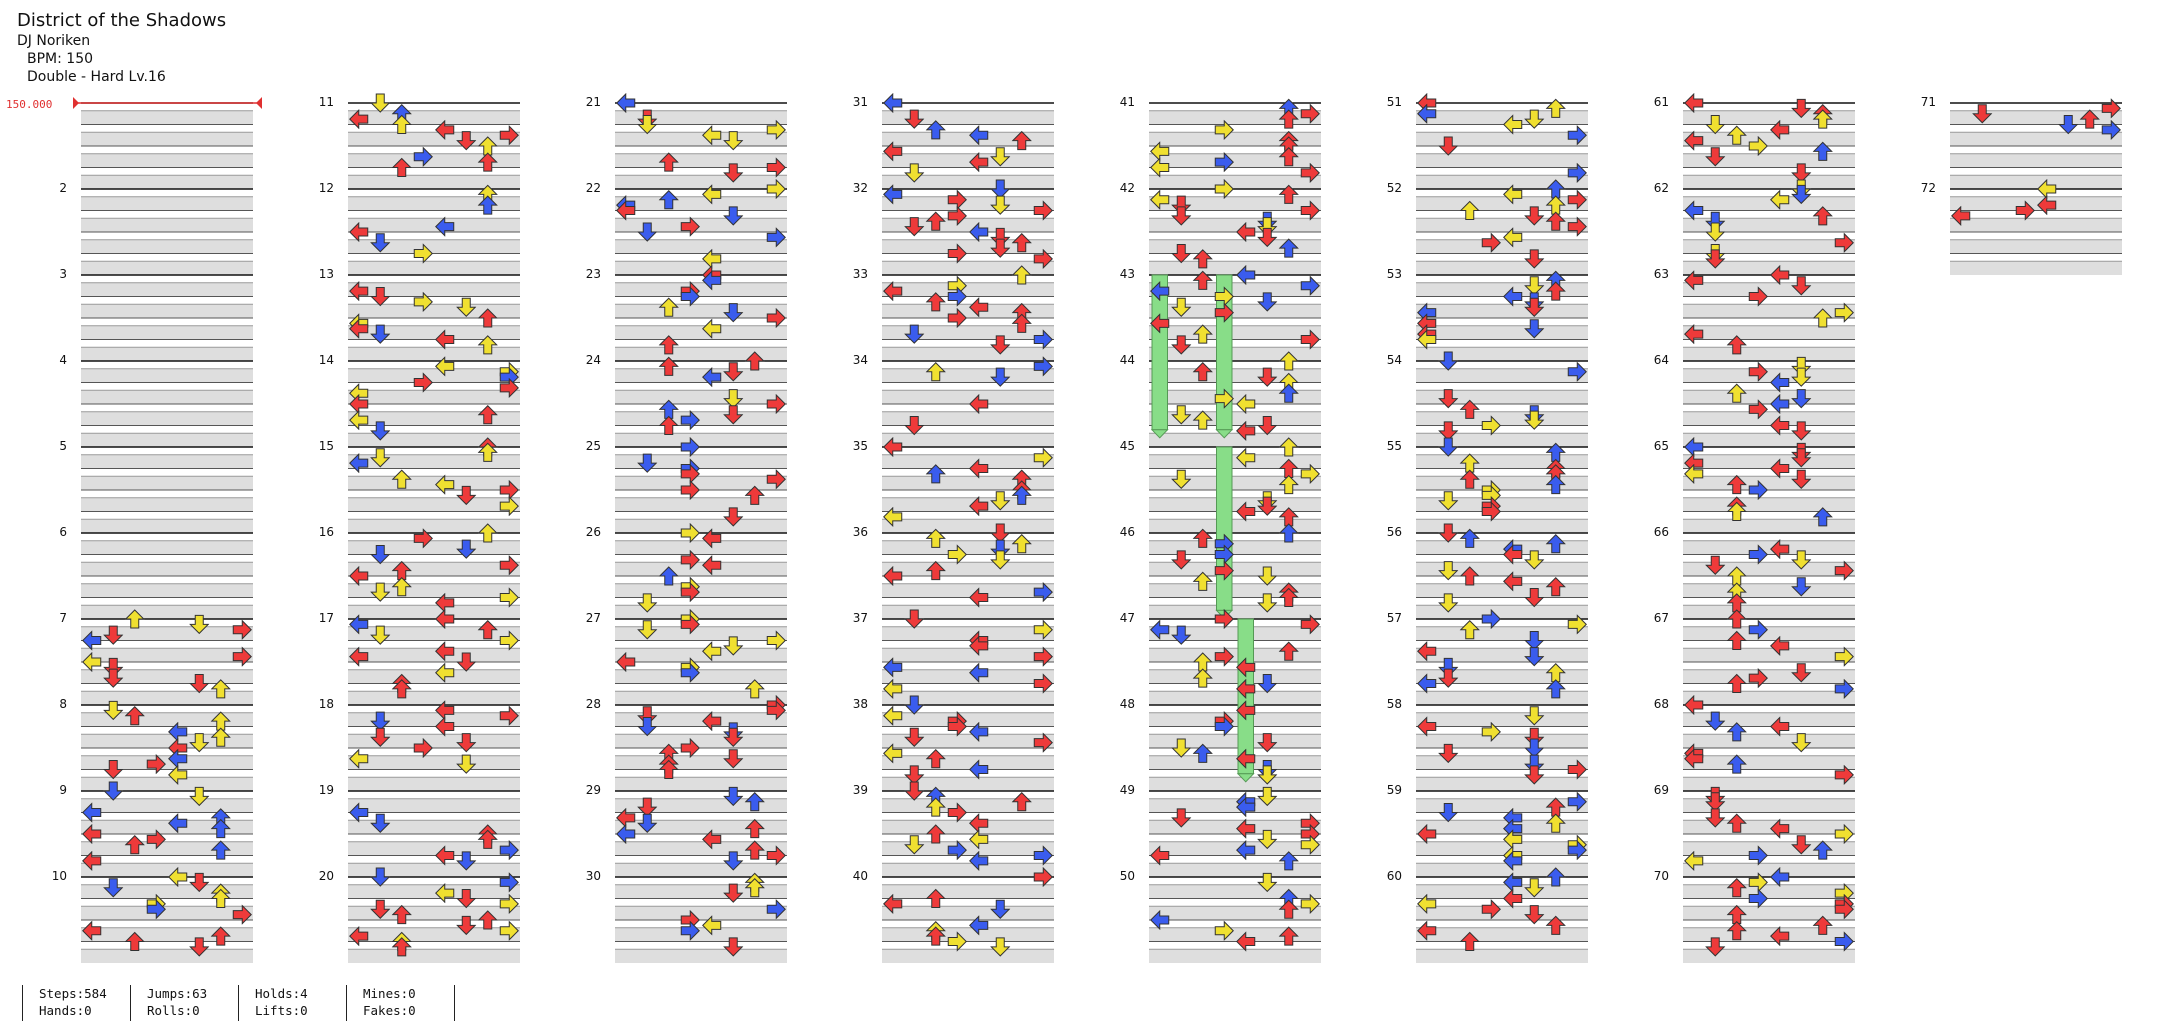 Image resolution: width=2172 pixels, height=1029 pixels. Describe the element at coordinates (860, 618) in the screenshot. I see `measure-label: 37` at that location.